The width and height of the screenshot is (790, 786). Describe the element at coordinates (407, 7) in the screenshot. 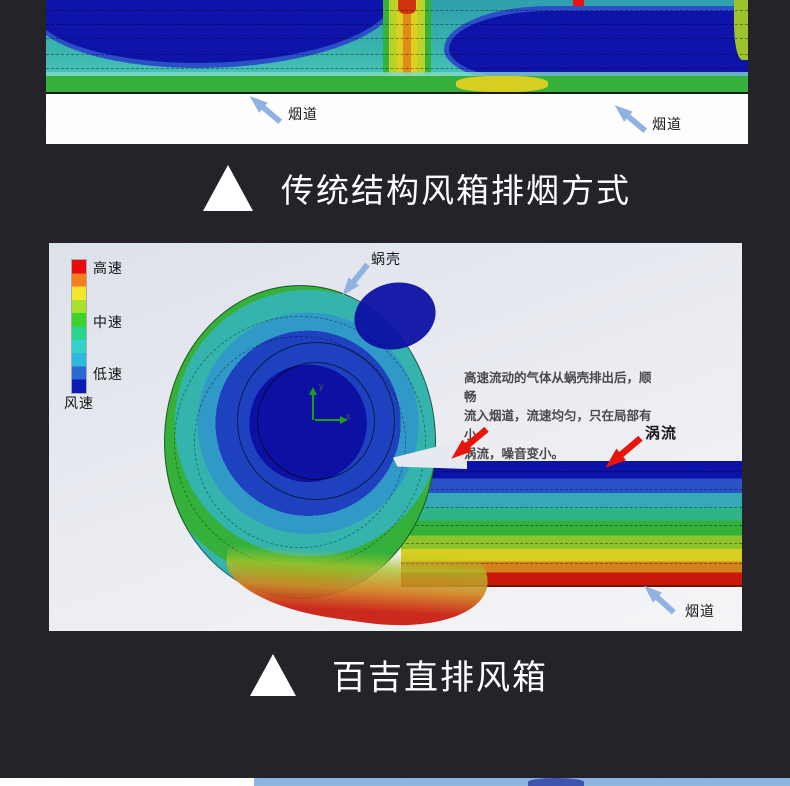

I see `cfd-jet-core` at that location.